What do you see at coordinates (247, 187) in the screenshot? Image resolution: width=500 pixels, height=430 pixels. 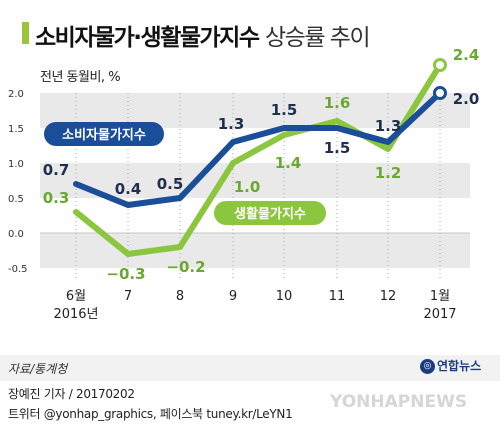 I see `data-label-living: 1.0` at bounding box center [247, 187].